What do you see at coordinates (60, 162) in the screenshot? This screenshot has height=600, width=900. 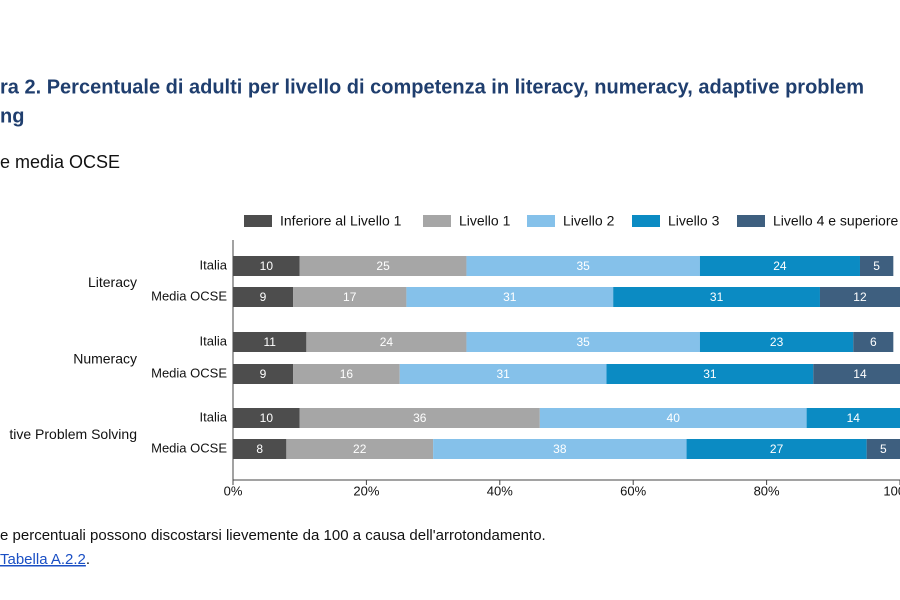 I see `chart-subtitle: e media OCSE` at bounding box center [60, 162].